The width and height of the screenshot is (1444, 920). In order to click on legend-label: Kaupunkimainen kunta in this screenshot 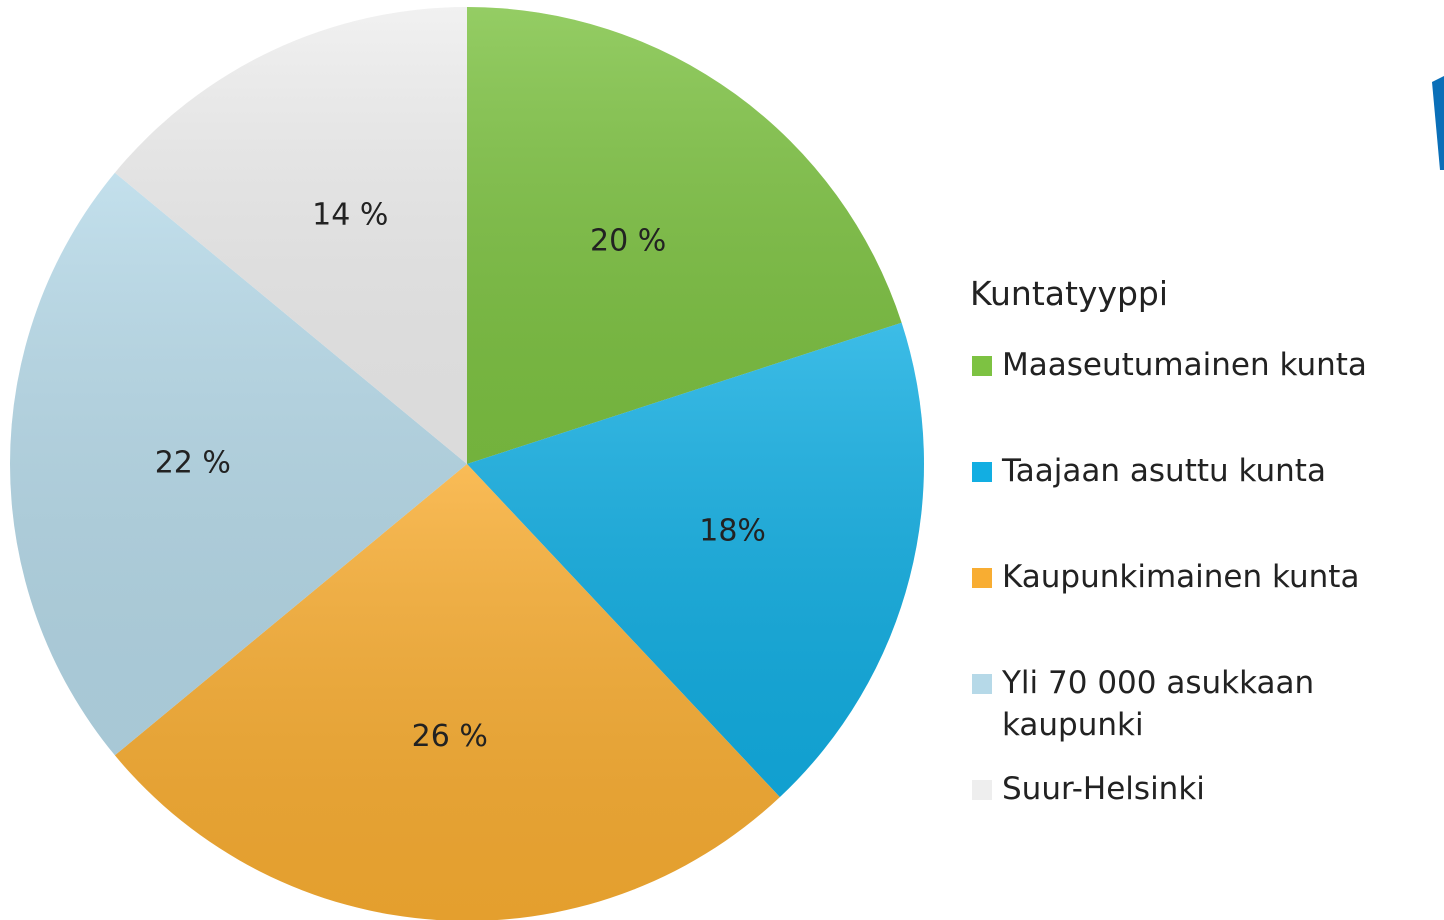, I will do `click(1181, 577)`.